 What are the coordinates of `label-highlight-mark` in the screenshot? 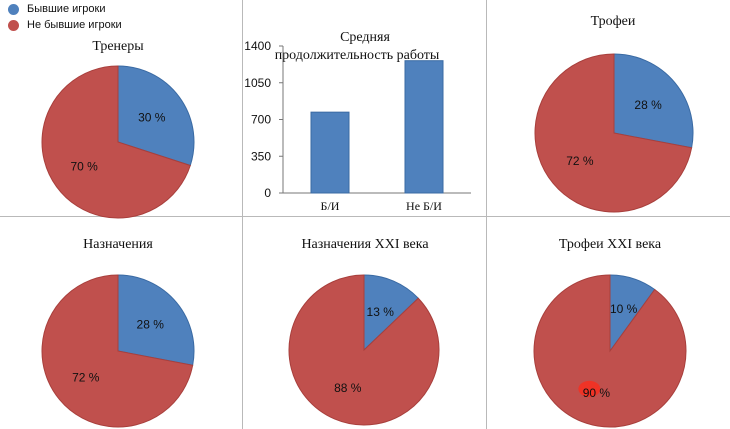 It's located at (589, 388).